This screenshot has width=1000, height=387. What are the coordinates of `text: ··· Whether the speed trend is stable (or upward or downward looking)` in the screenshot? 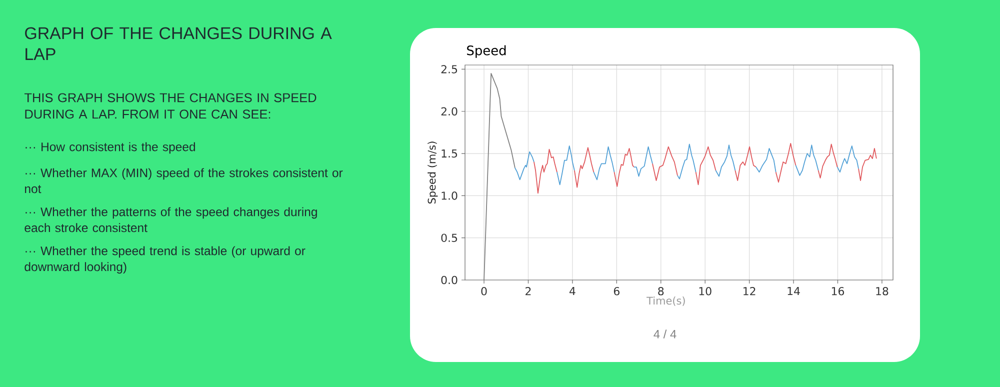 It's located at (165, 260).